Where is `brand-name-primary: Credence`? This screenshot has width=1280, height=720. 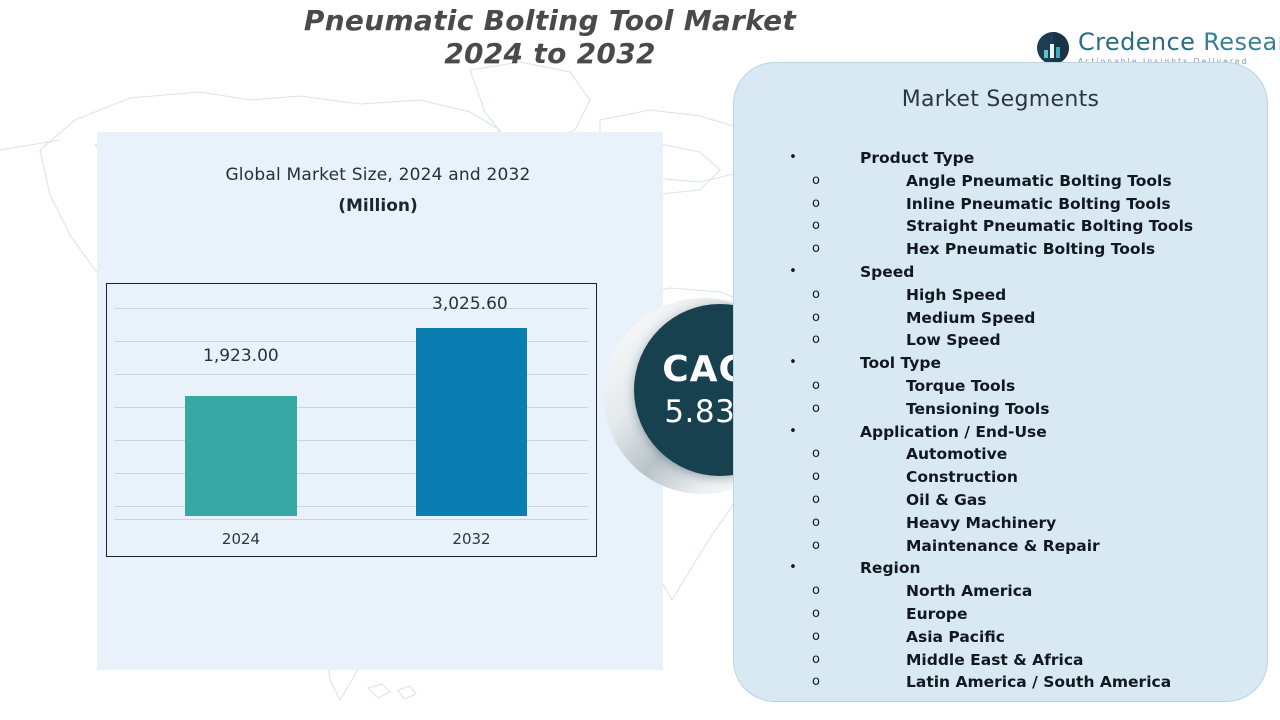
brand-name-primary: Credence is located at coordinates (1137, 42).